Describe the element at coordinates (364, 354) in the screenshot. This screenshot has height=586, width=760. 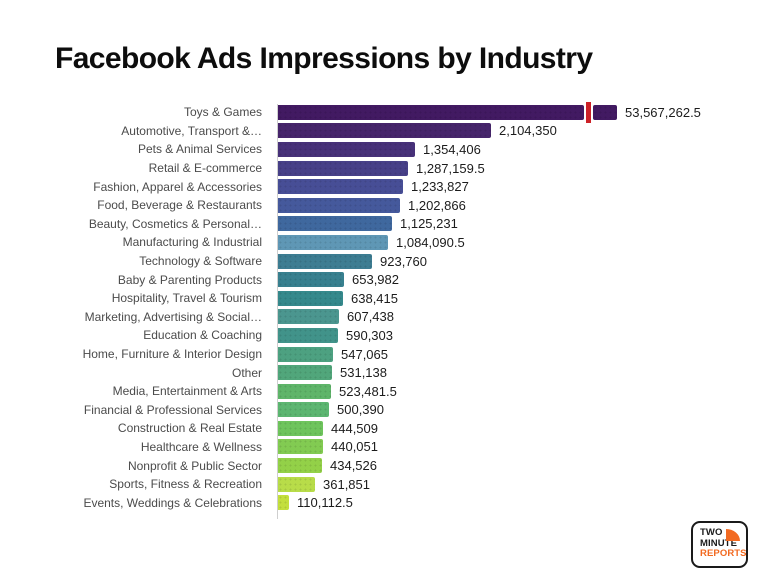
I see `value-label: 547,065` at that location.